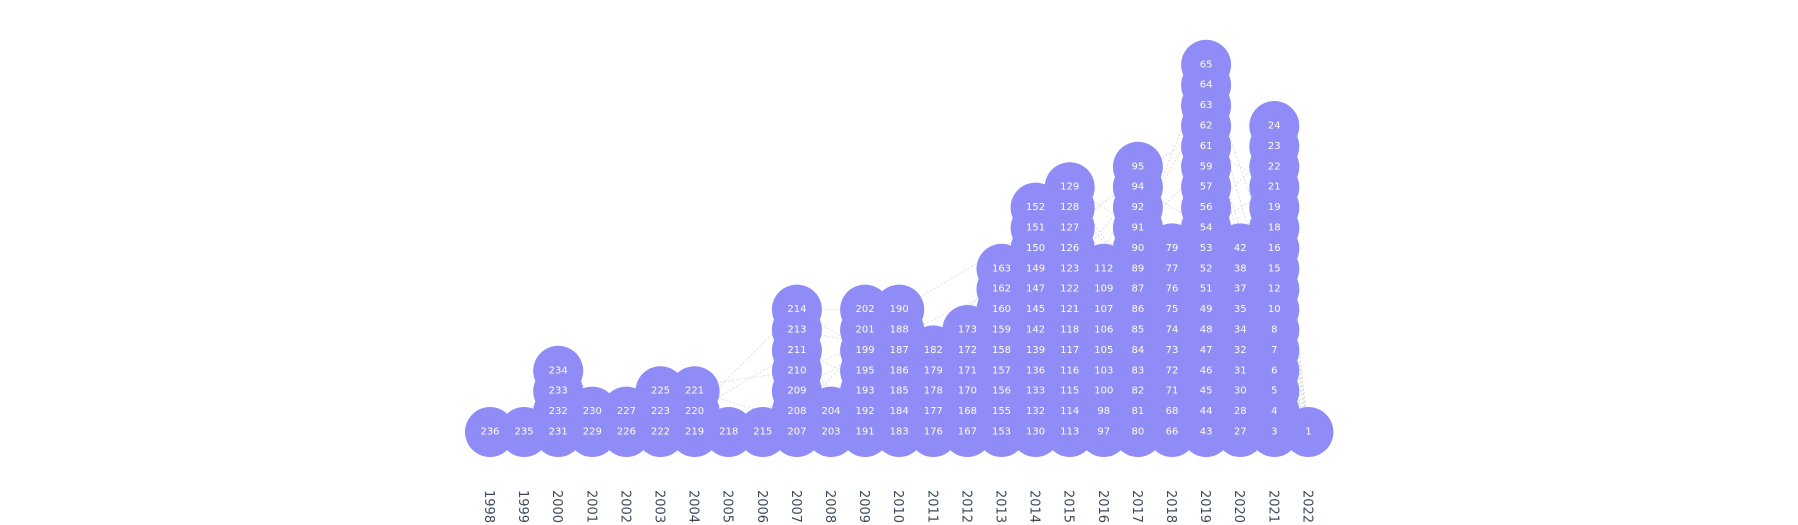  What do you see at coordinates (899, 411) in the screenshot?
I see `paper-node-label: 184` at bounding box center [899, 411].